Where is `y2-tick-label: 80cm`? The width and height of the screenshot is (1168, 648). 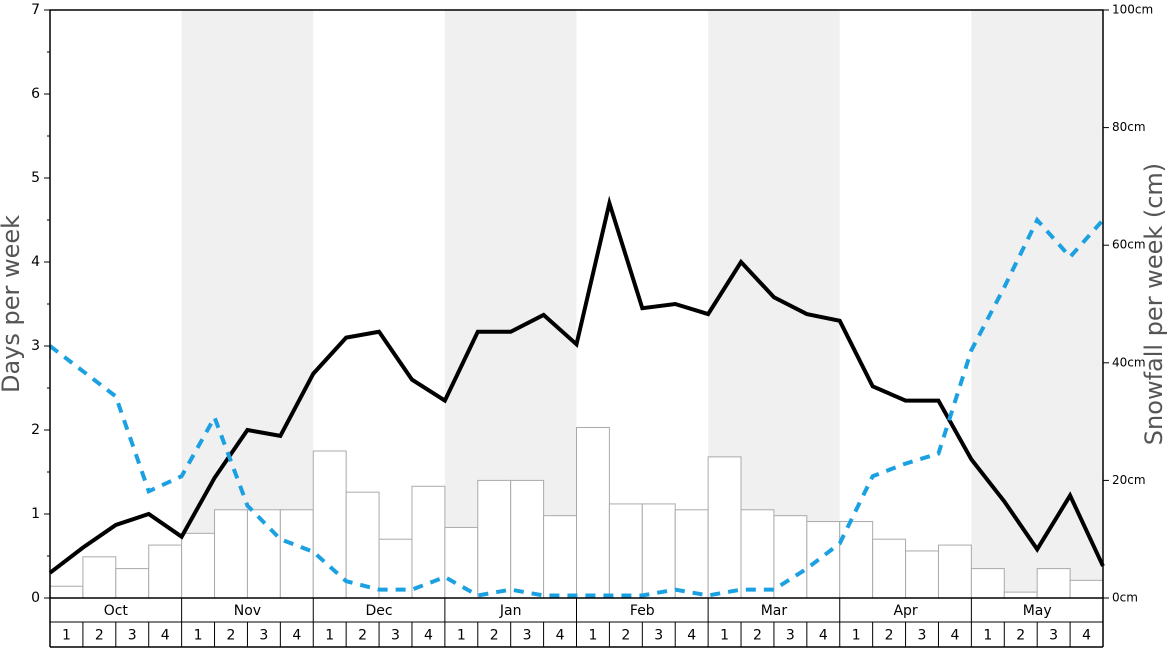
y2-tick-label: 80cm is located at coordinates (1129, 127).